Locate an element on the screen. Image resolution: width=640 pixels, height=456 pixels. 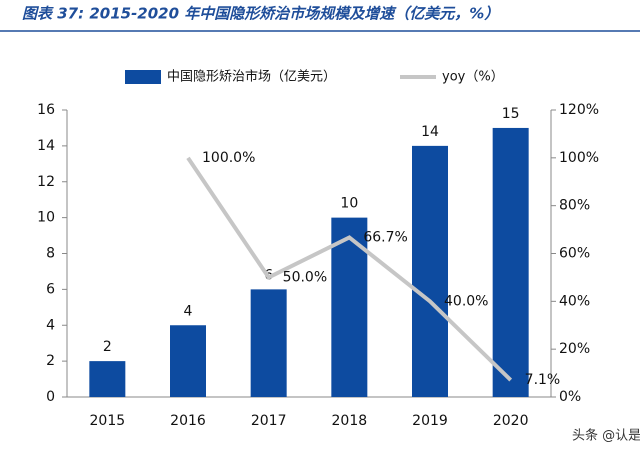
line-value-label: 100.0% is located at coordinates (228, 158).